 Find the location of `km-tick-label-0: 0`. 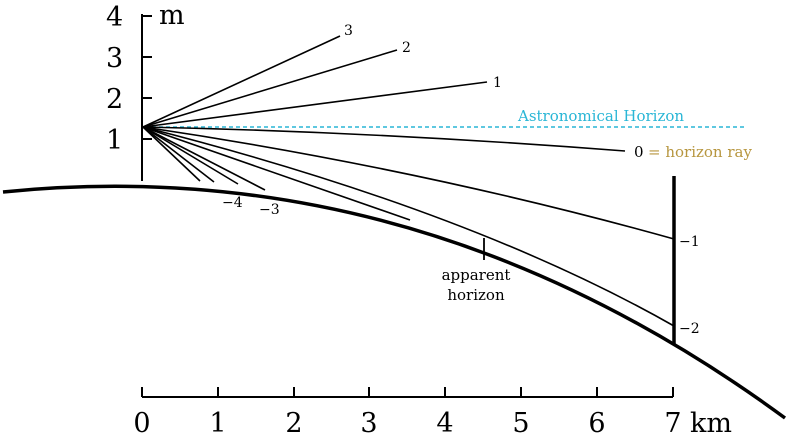

km-tick-label-0: 0 is located at coordinates (141, 422).